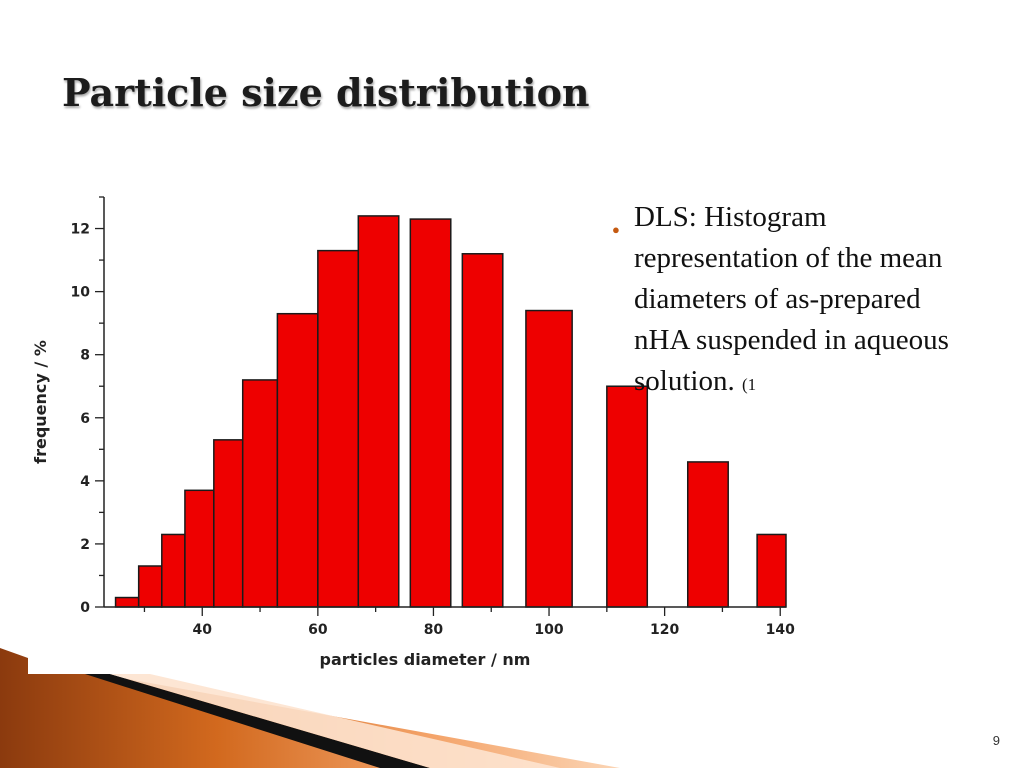  Describe the element at coordinates (318, 630) in the screenshot. I see `x-tick-label: 60` at that location.